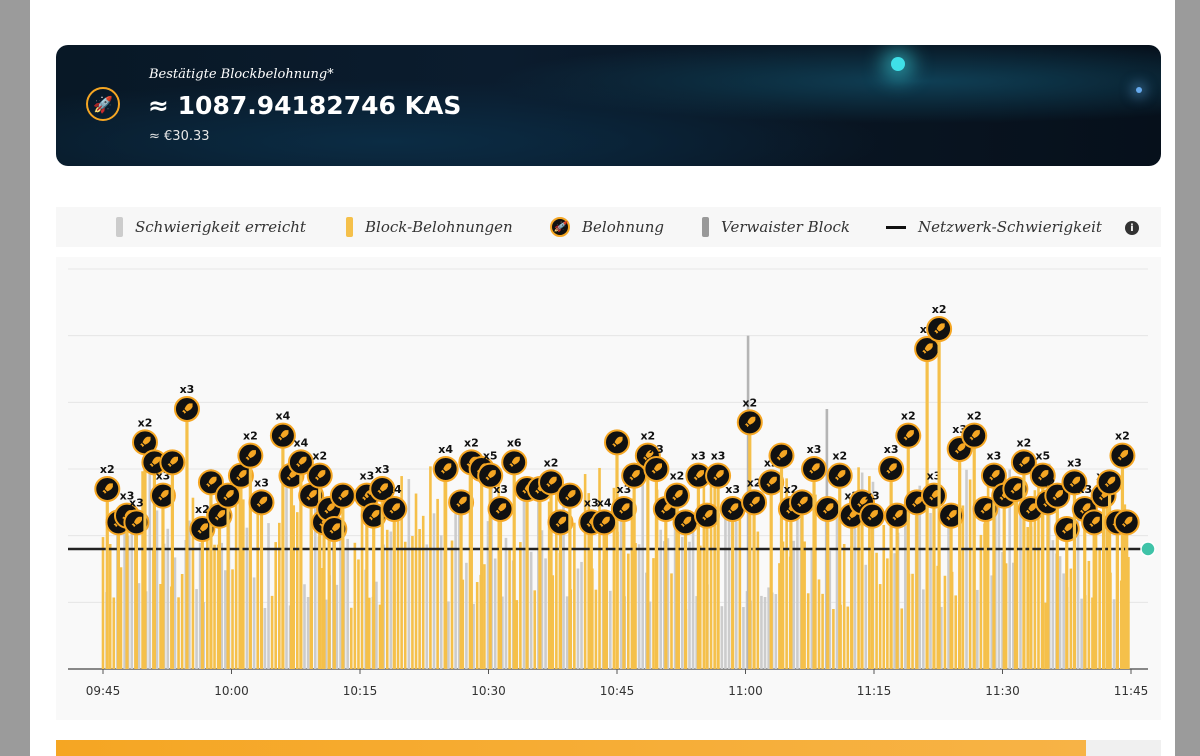 The image size is (1200, 756). I want to click on legend-block-label: Block-Belohnungen, so click(439, 227).